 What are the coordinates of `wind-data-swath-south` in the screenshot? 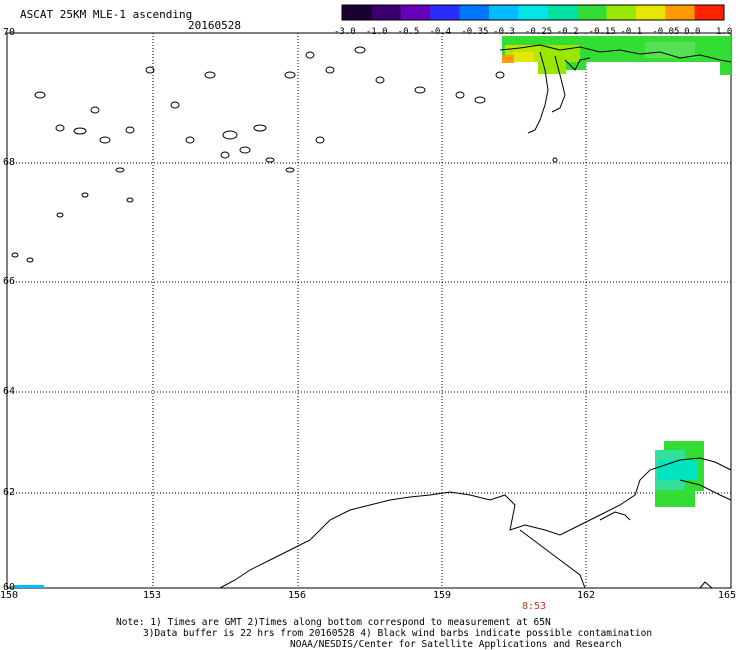 It's located at (679, 474).